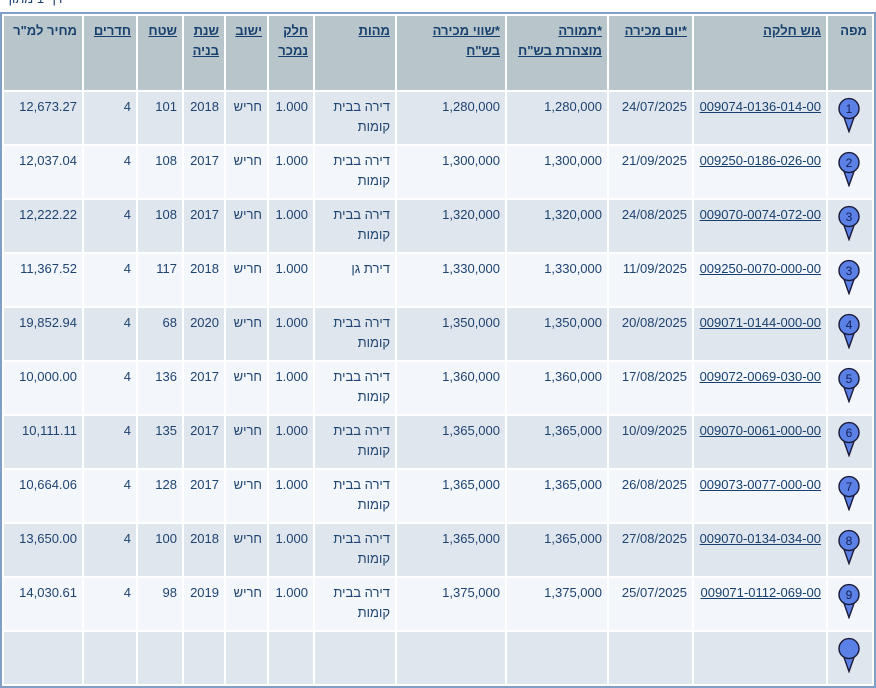  What do you see at coordinates (438, 658) in the screenshot?
I see `table-row-partial` at bounding box center [438, 658].